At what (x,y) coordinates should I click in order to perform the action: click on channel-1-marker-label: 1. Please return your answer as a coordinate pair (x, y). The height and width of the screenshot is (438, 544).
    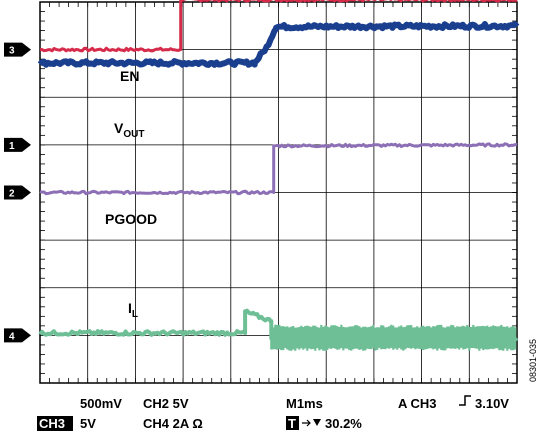
    Looking at the image, I should click on (12, 146).